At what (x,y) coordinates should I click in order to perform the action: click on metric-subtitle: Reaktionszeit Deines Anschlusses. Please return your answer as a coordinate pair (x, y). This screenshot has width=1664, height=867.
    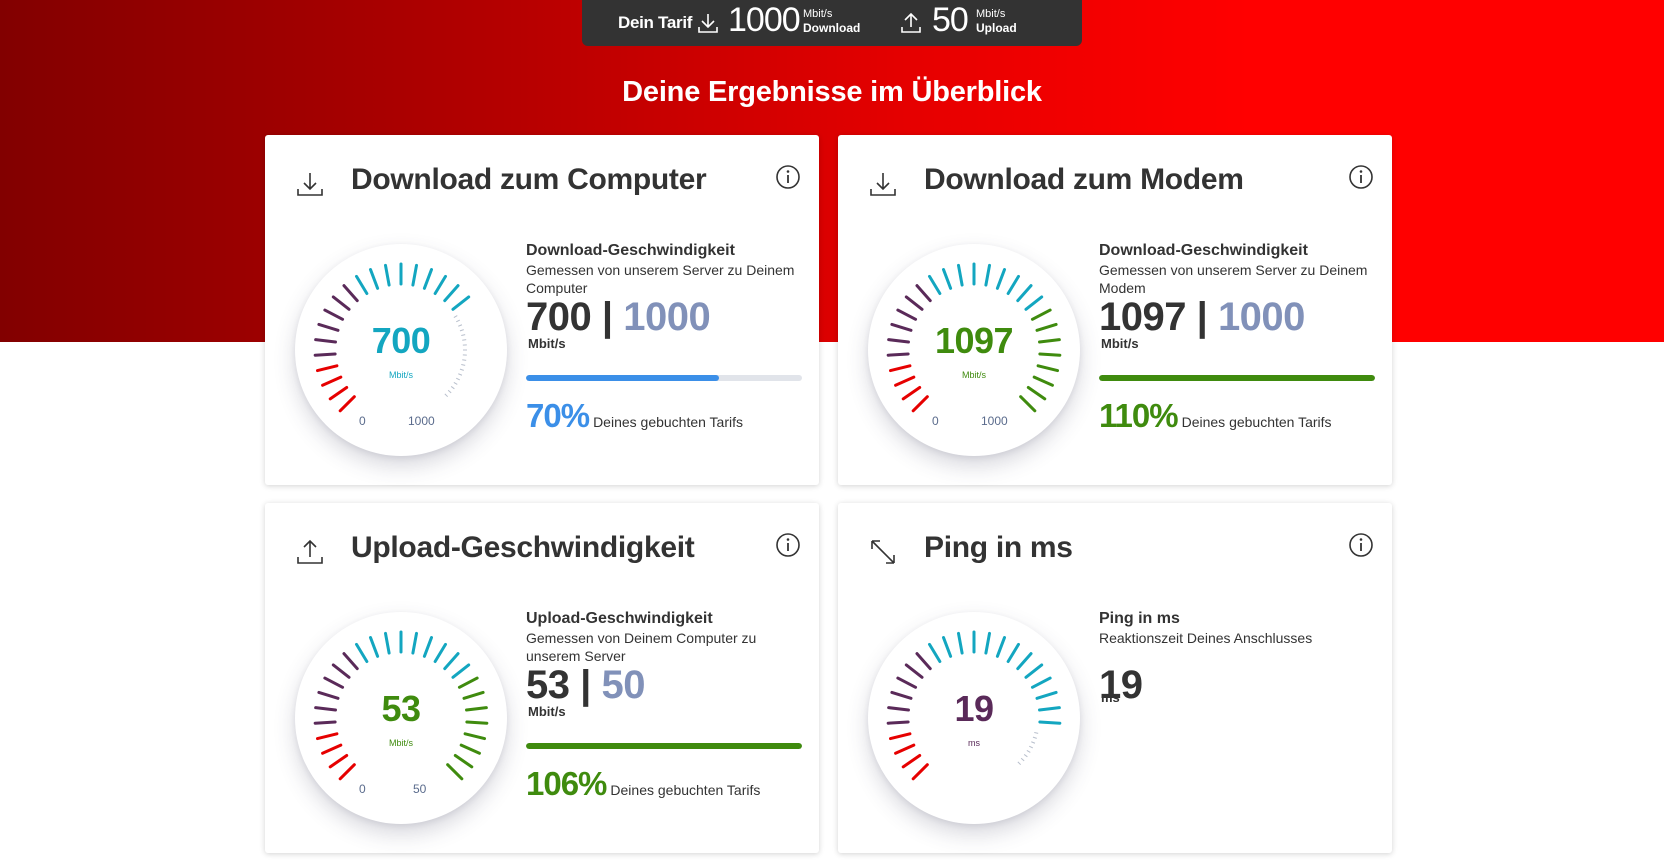
    Looking at the image, I should click on (1206, 638).